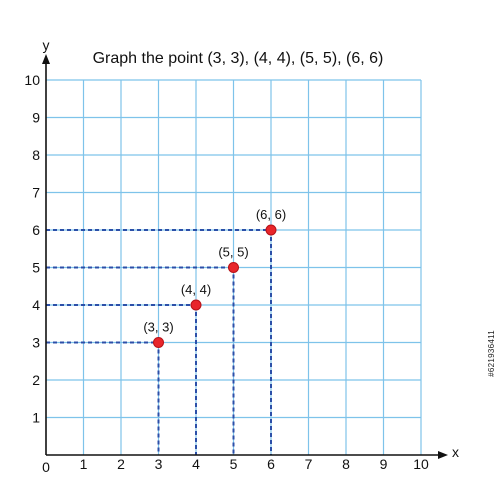  Describe the element at coordinates (215, 286) in the screenshot. I see `data-points` at that location.